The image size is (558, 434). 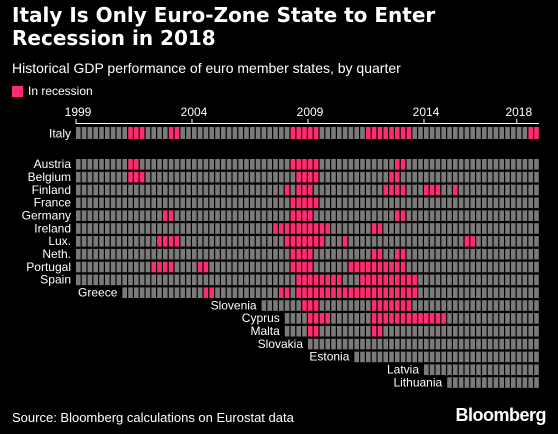 What do you see at coordinates (98, 293) in the screenshot?
I see `row-label: Greece` at bounding box center [98, 293].